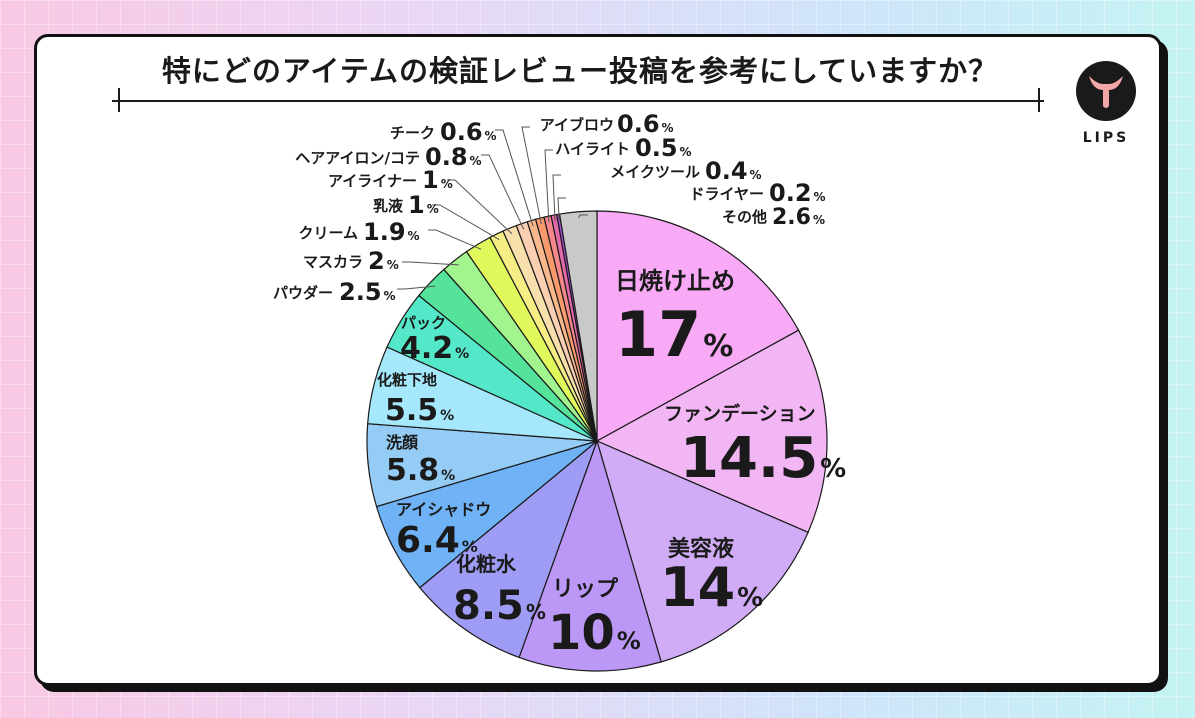 This screenshot has width=1195, height=718. I want to click on slice-value-20: 2.6%, so click(798, 217).